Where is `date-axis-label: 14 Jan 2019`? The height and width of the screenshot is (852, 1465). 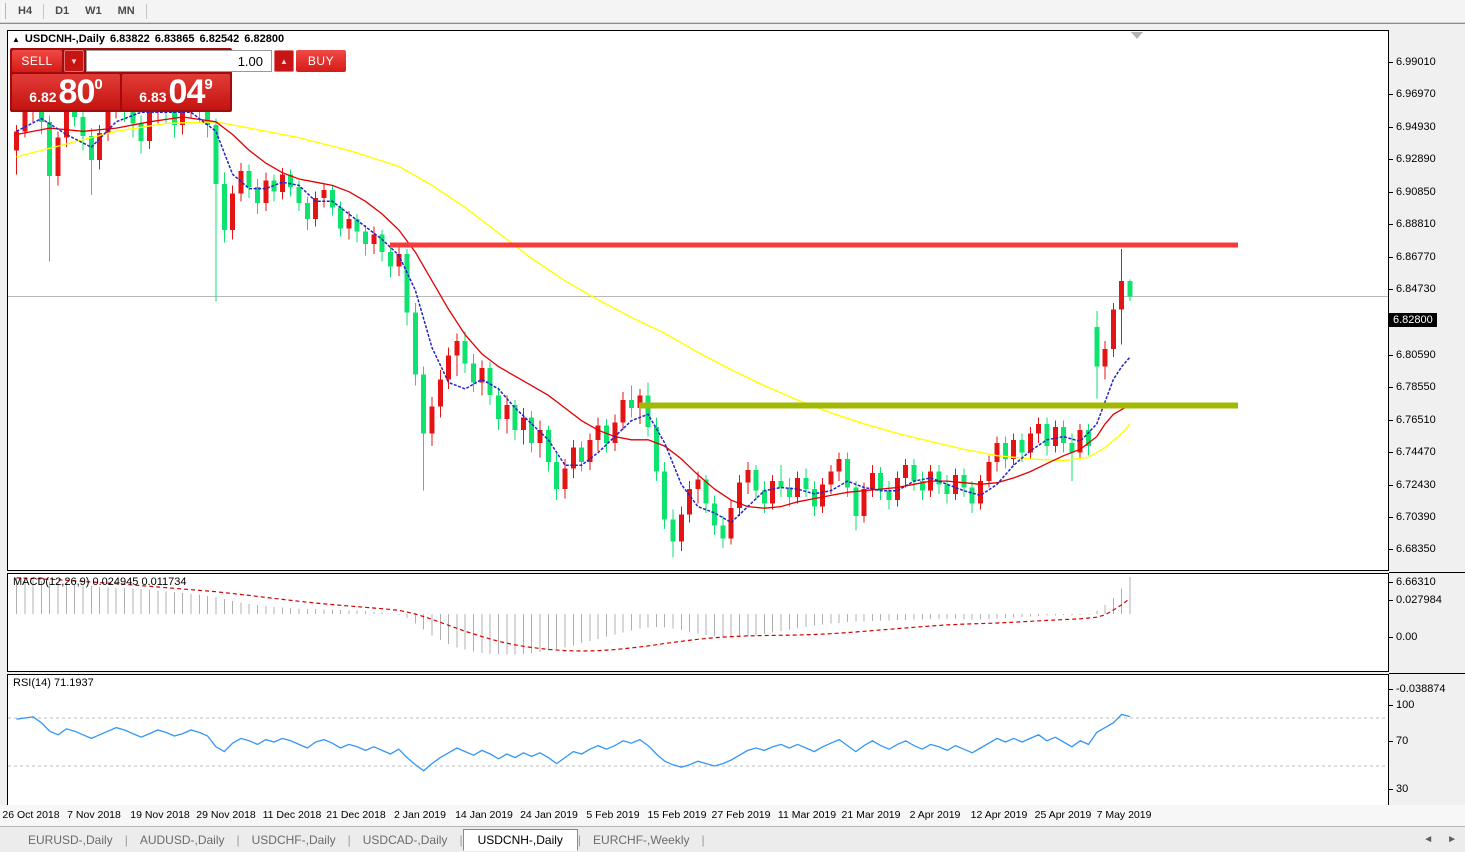
date-axis-label: 14 Jan 2019 is located at coordinates (484, 815).